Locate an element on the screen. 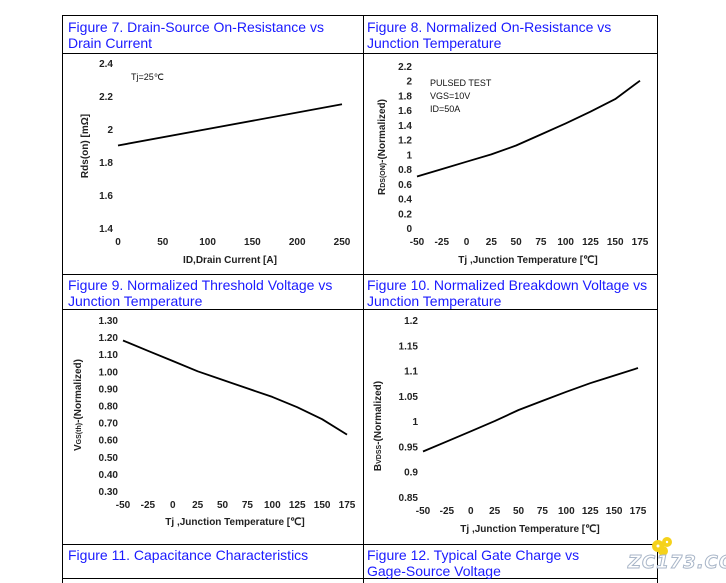 This screenshot has height=583, width=726. fig10-ytick-label: 0.85 is located at coordinates (409, 498).